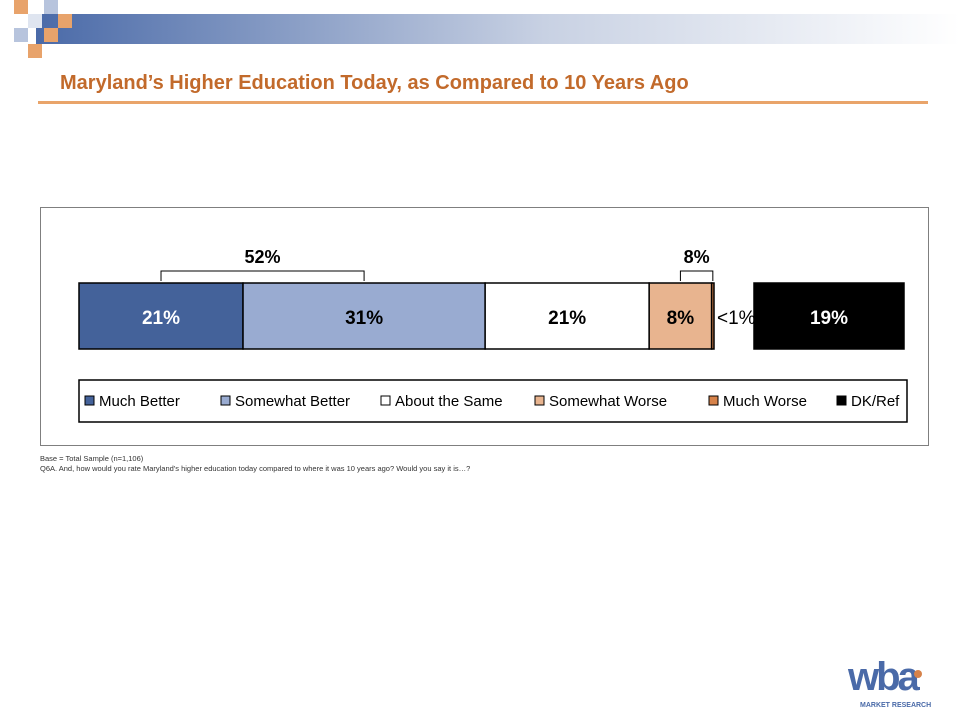 The height and width of the screenshot is (720, 960). Describe the element at coordinates (736, 318) in the screenshot. I see `data-label-much-worse: <1%` at that location.